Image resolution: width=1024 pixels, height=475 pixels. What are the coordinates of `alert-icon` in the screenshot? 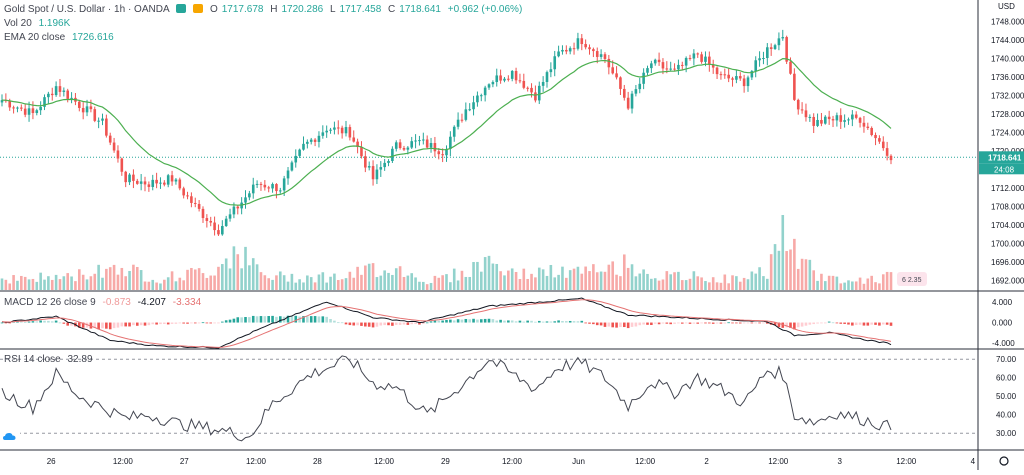 It's located at (198, 8).